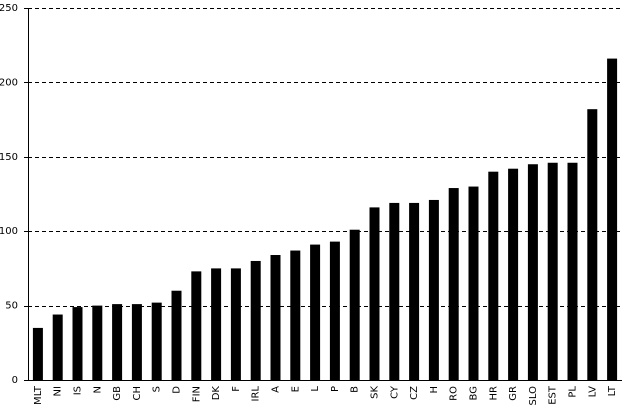  Describe the element at coordinates (533, 396) in the screenshot. I see `x-tick-label: SLO` at that location.